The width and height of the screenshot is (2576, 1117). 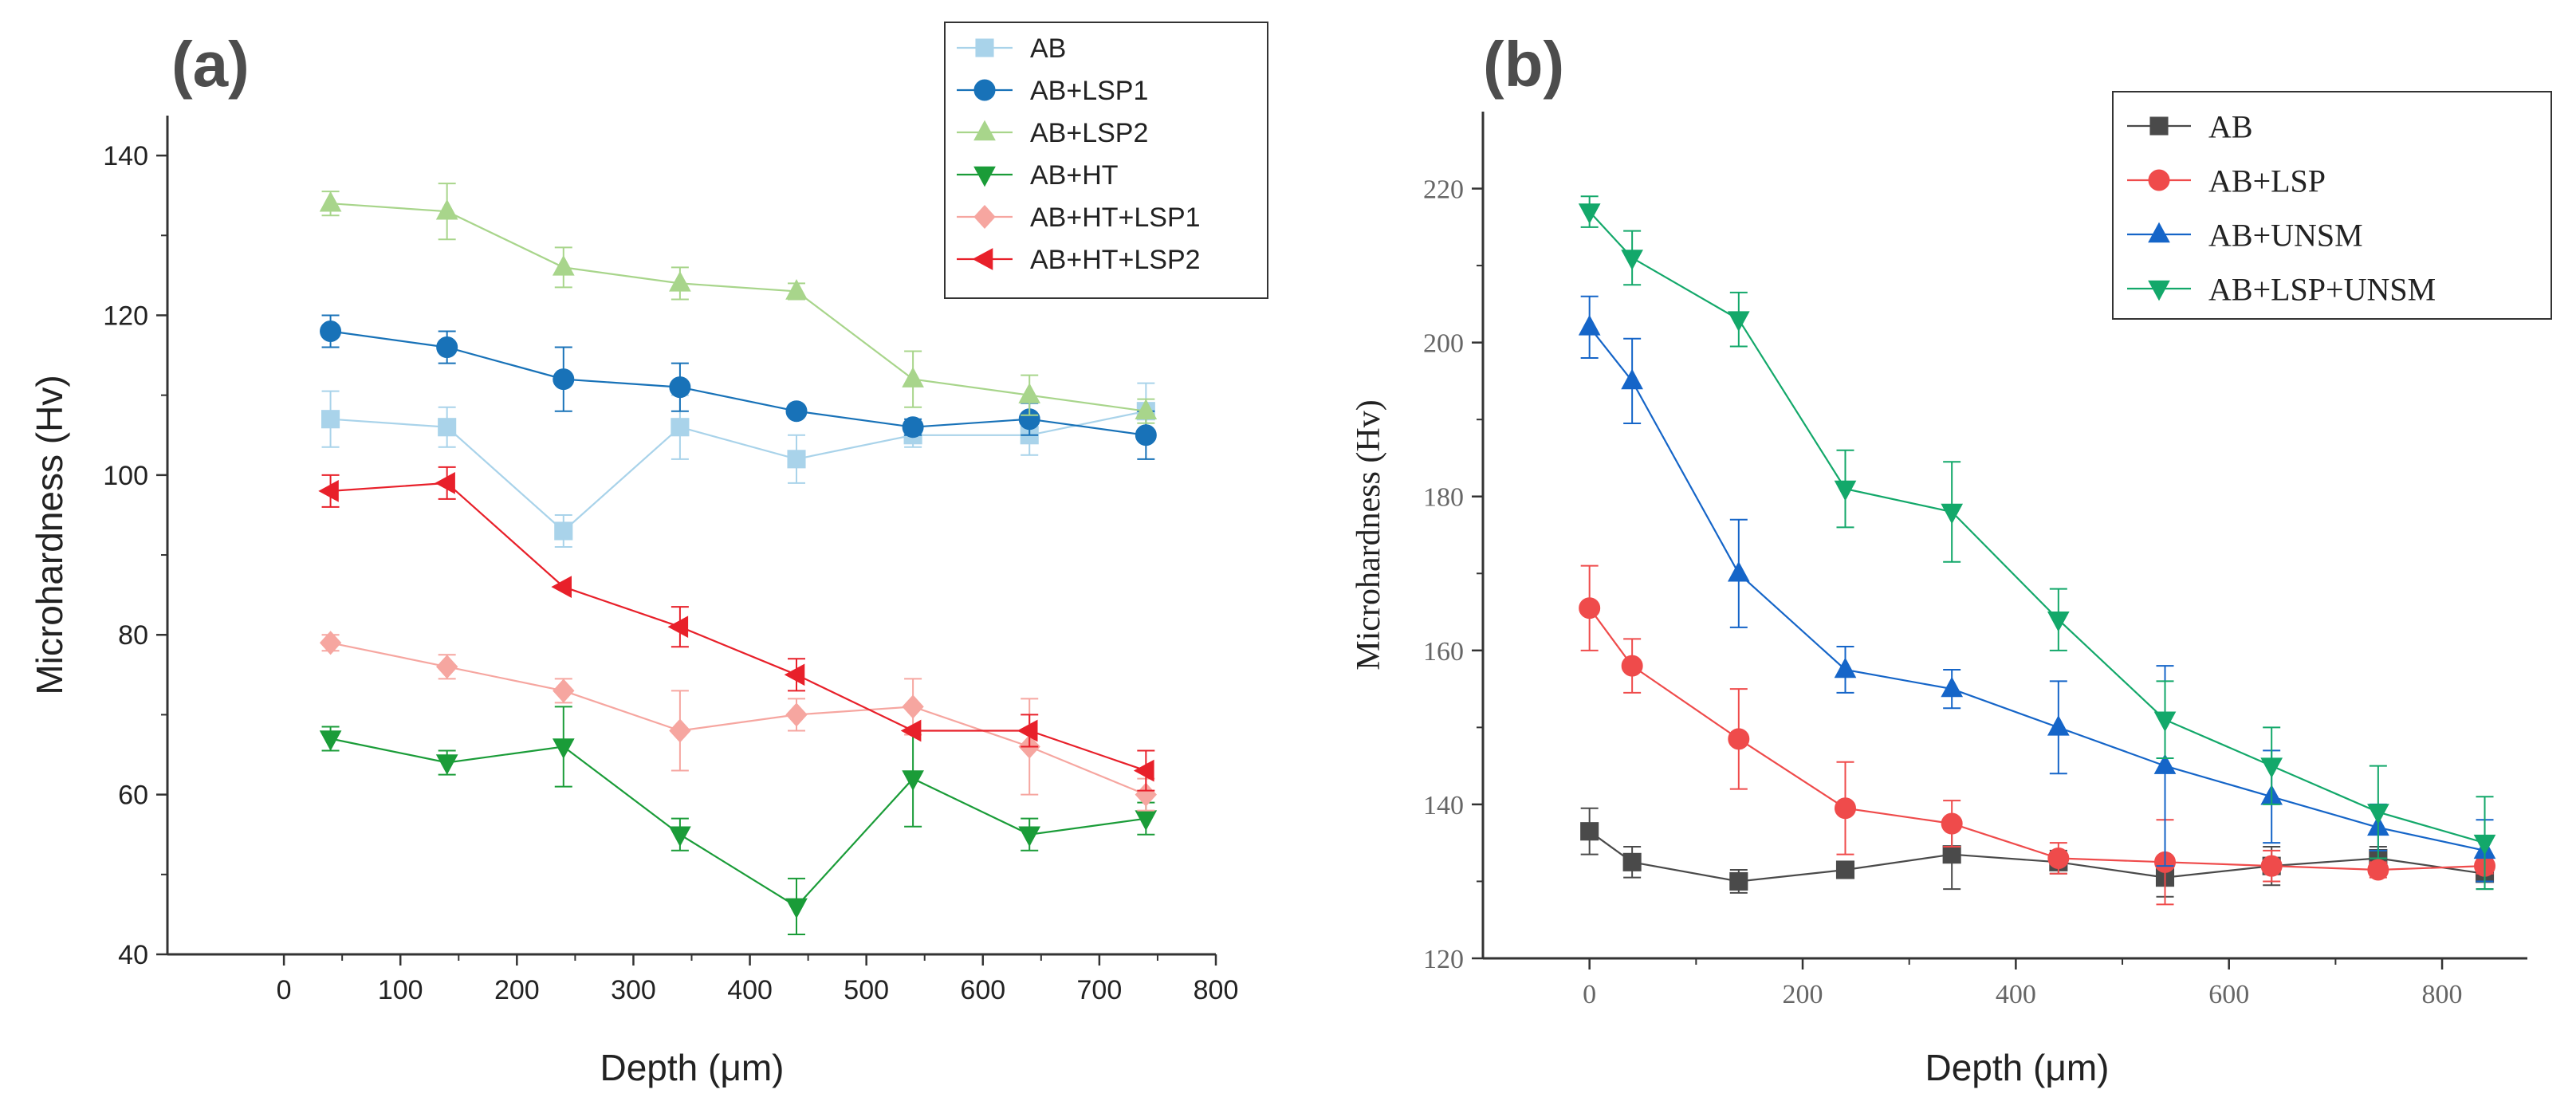 I want to click on panel-a-legend-box, so click(x=1106, y=160).